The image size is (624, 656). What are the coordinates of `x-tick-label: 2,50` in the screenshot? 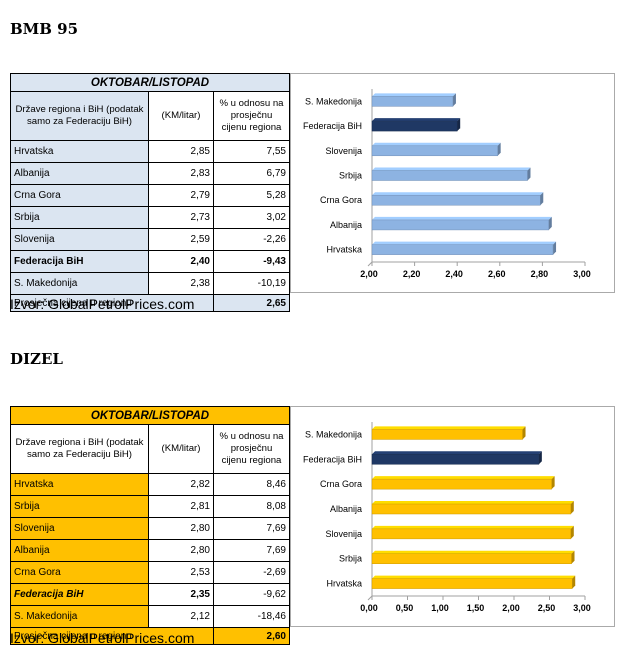 It's located at (547, 608).